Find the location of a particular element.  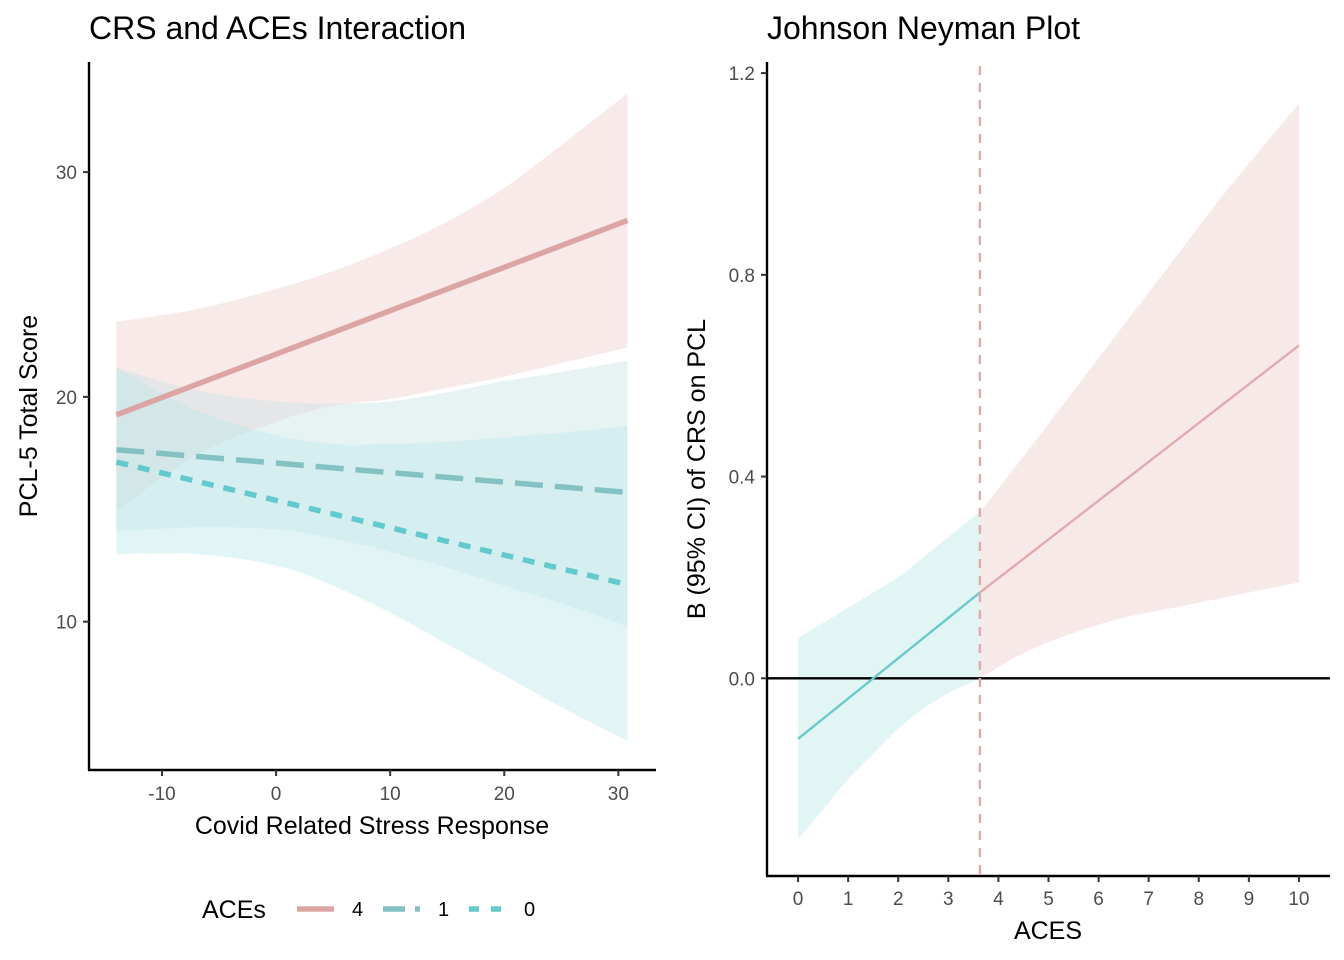

x-tick-label: 4 is located at coordinates (998, 899).